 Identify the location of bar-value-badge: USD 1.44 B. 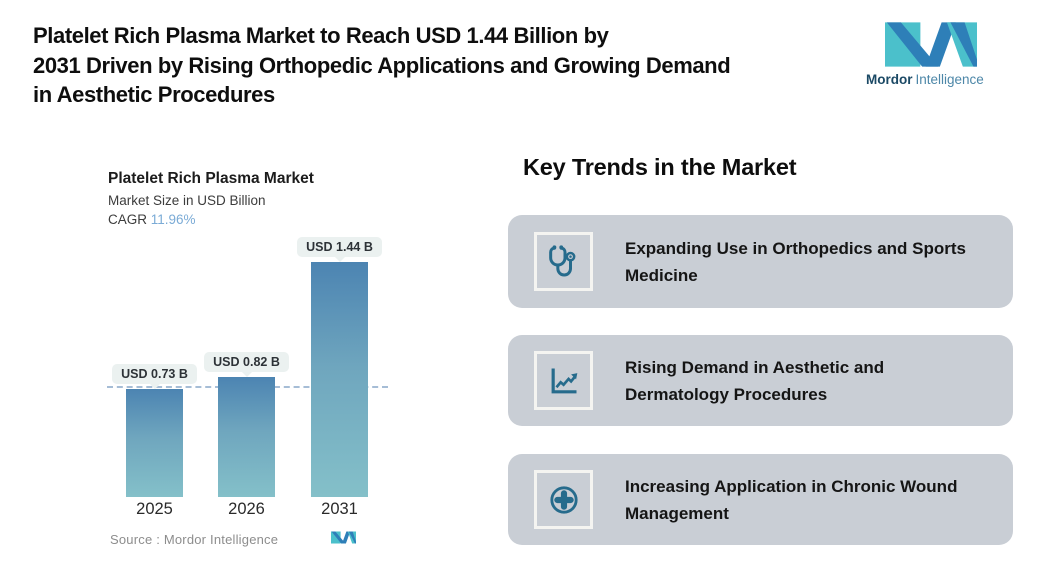
(339, 247).